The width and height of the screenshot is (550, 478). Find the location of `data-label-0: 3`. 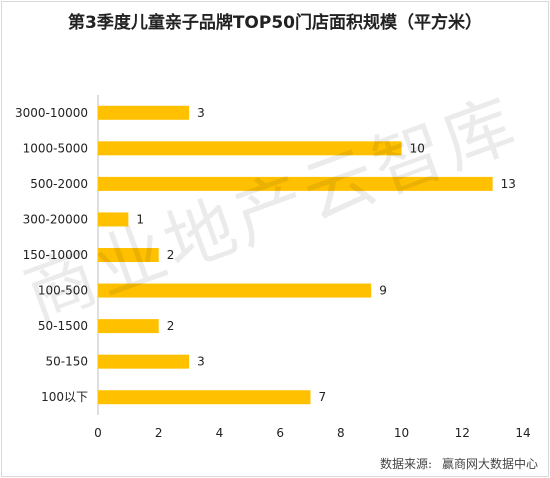

data-label-0: 3 is located at coordinates (201, 113).